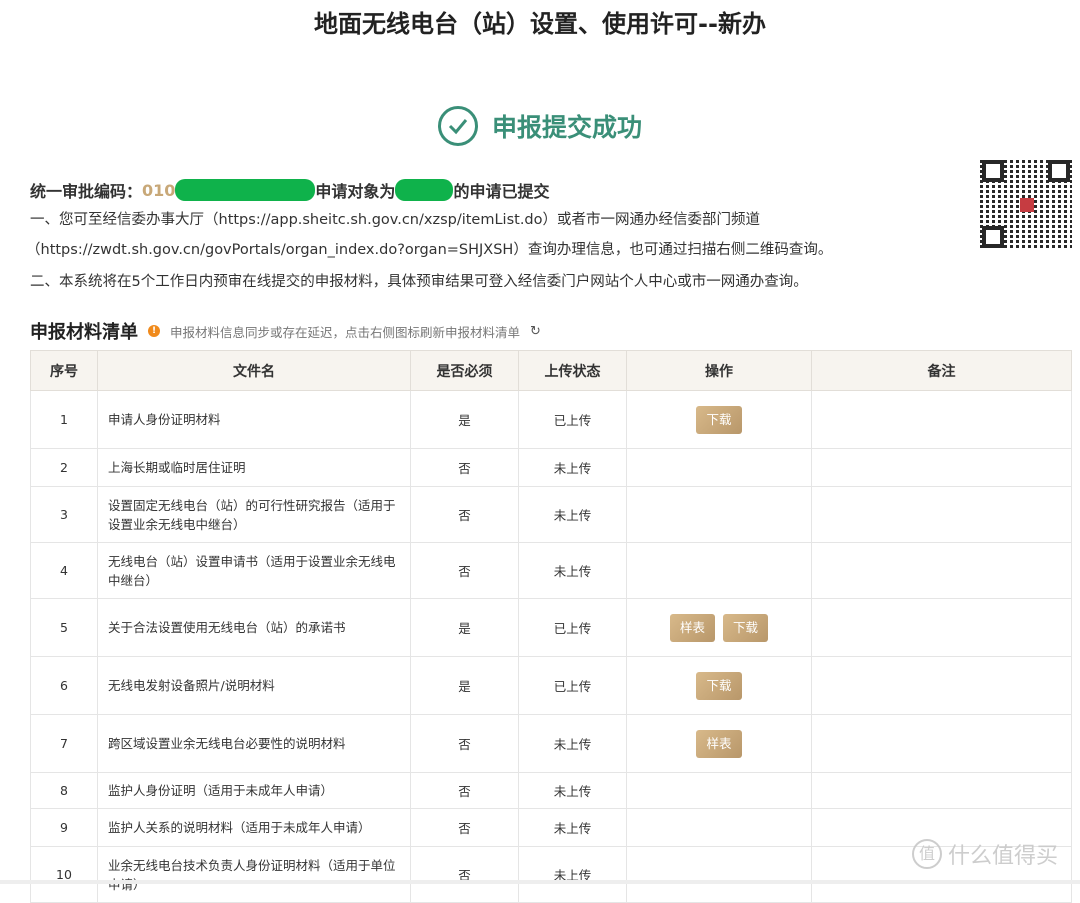 The height and width of the screenshot is (903, 1080). I want to click on table-row: 2 上海长期或临时居住证明否未上传, so click(551, 467).